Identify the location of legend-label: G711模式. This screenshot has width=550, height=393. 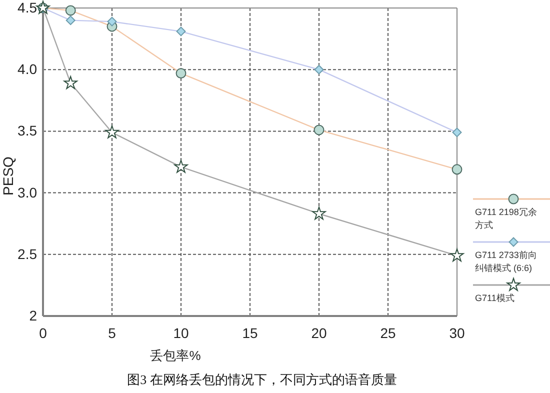
(494, 298).